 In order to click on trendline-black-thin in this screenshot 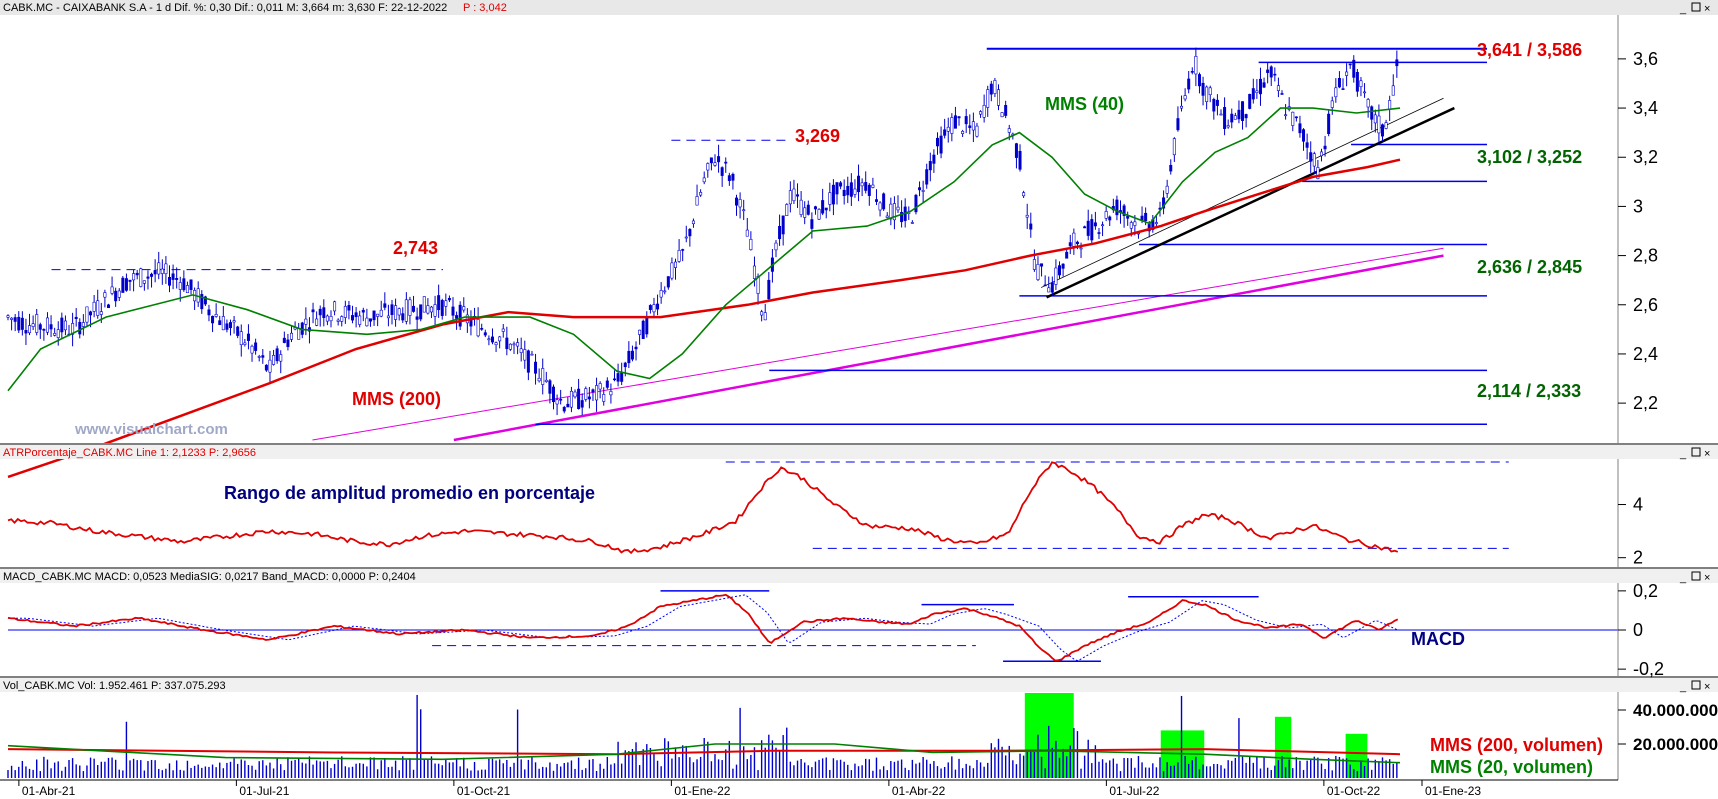, I will do `click(1242, 192)`.